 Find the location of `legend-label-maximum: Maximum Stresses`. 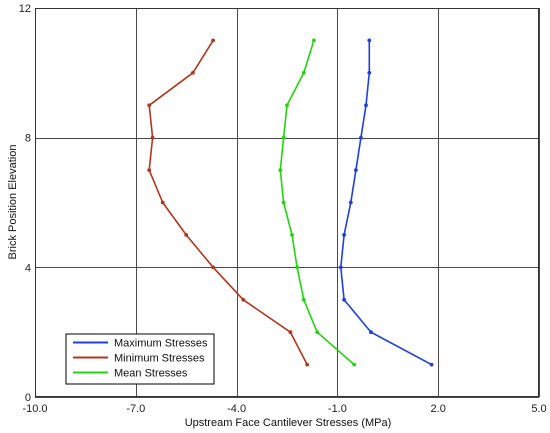

legend-label-maximum: Maximum Stresses is located at coordinates (161, 344).